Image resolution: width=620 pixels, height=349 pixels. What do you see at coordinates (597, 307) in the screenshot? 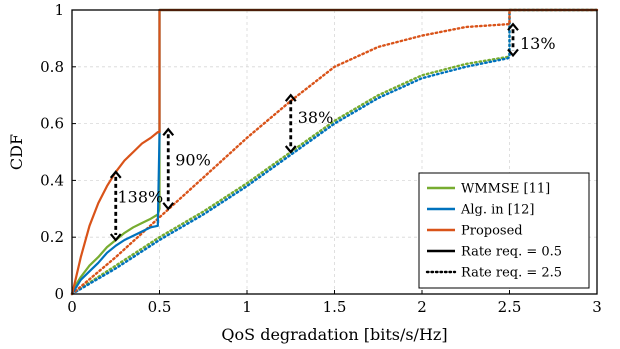
I see `x-tick-label: 3` at bounding box center [597, 307].